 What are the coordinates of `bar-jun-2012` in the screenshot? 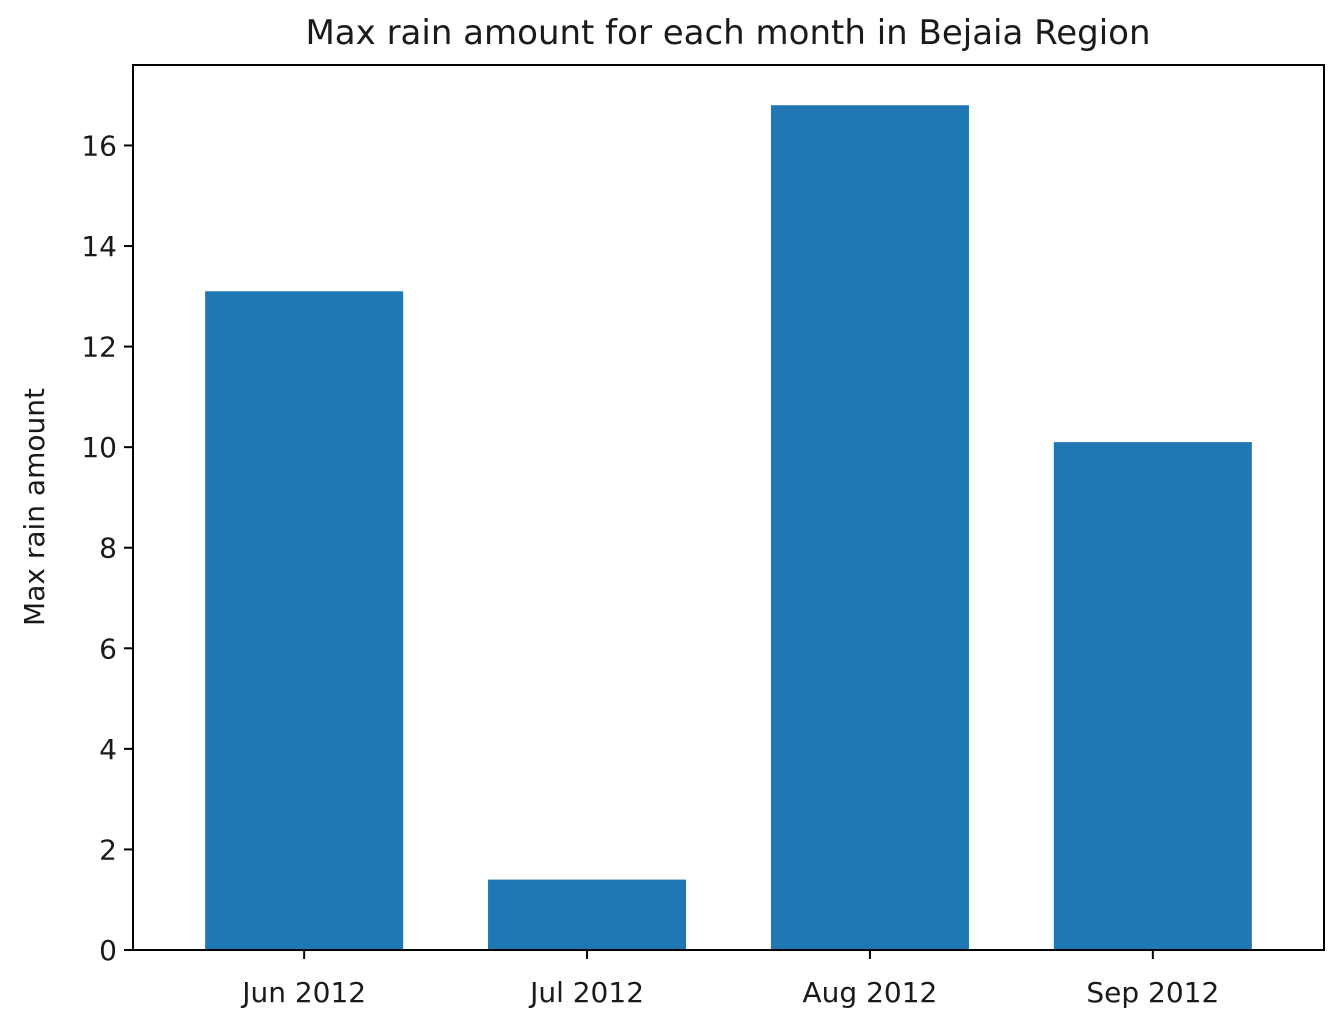 It's located at (304, 620).